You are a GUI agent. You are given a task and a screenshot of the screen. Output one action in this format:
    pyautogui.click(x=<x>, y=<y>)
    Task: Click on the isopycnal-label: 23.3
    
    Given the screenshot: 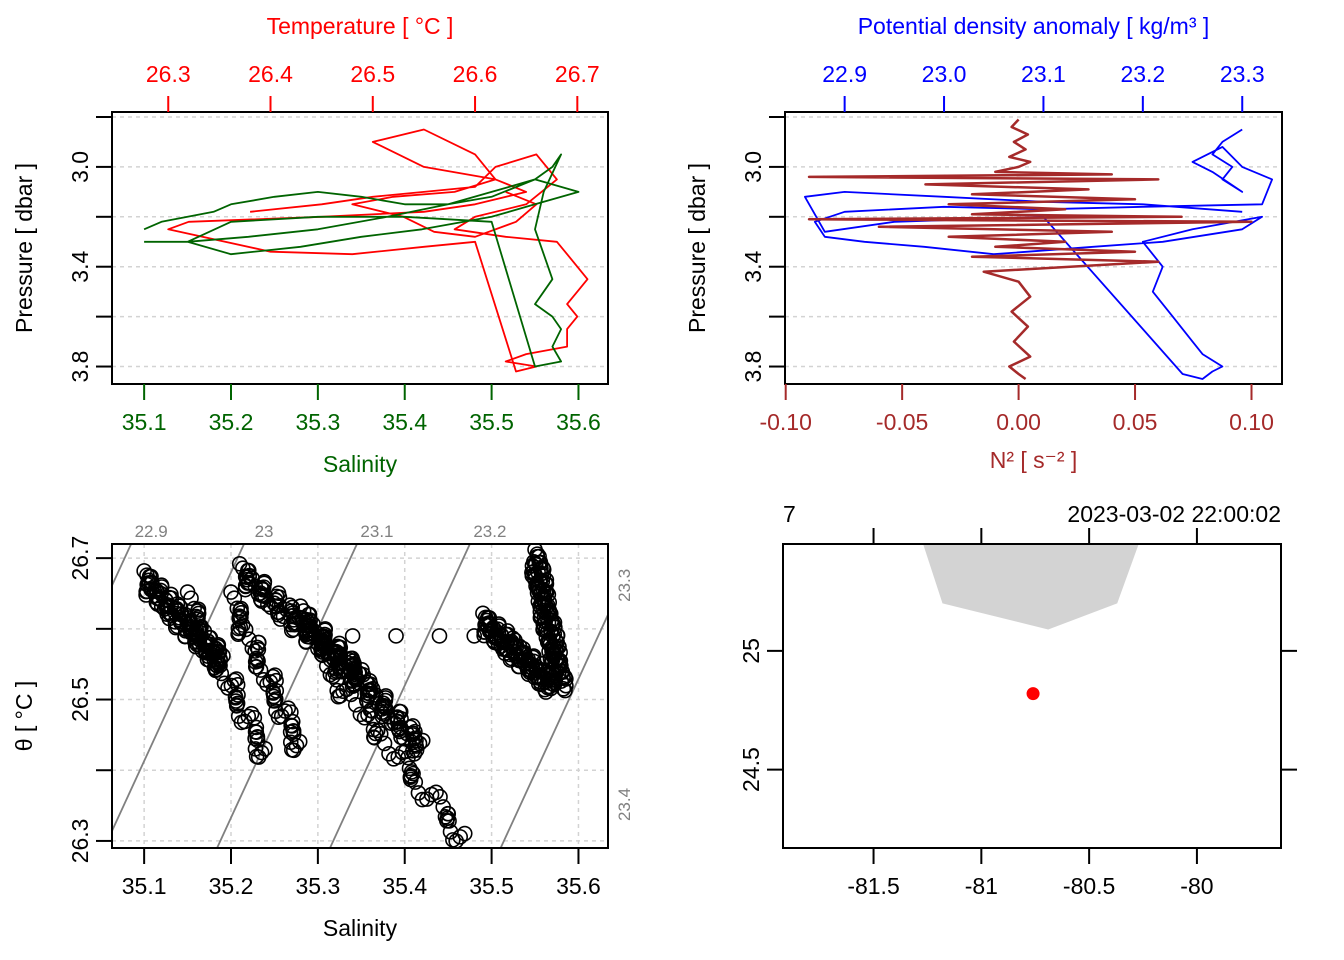 What is the action you would take?
    pyautogui.click(x=624, y=585)
    